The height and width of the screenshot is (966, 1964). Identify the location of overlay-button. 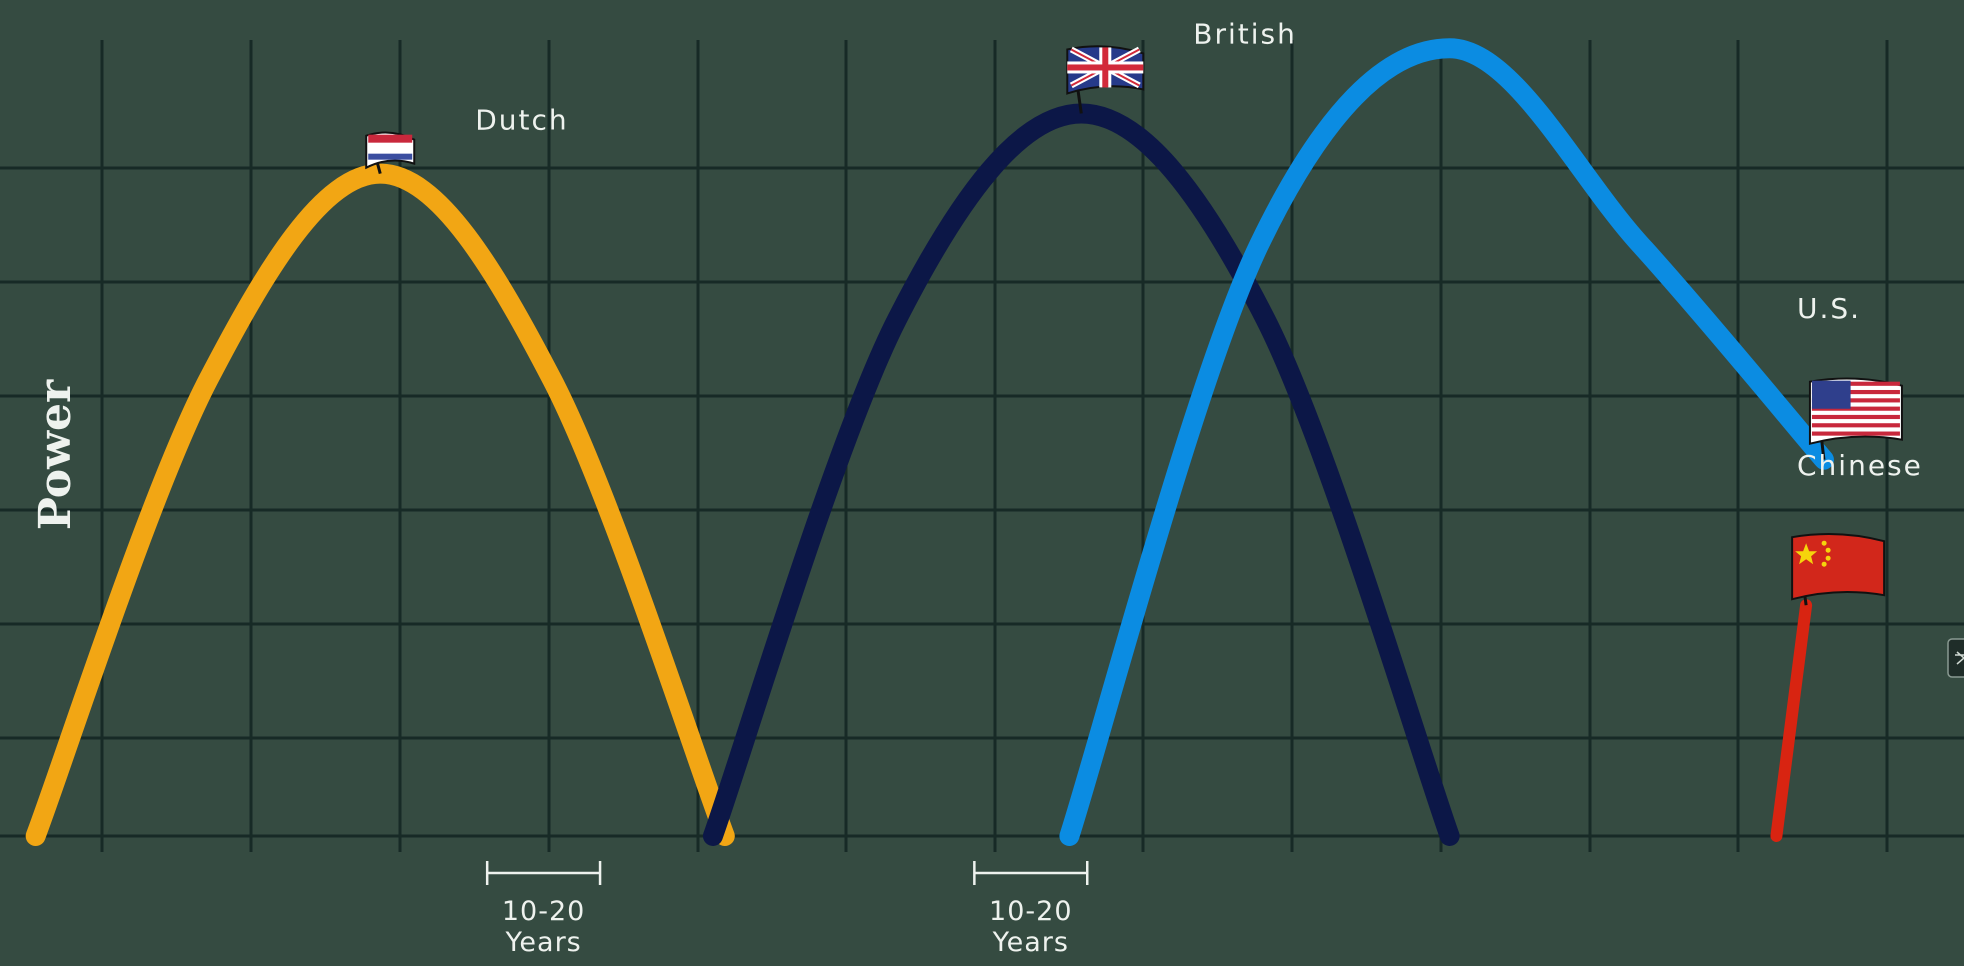
(1955, 658).